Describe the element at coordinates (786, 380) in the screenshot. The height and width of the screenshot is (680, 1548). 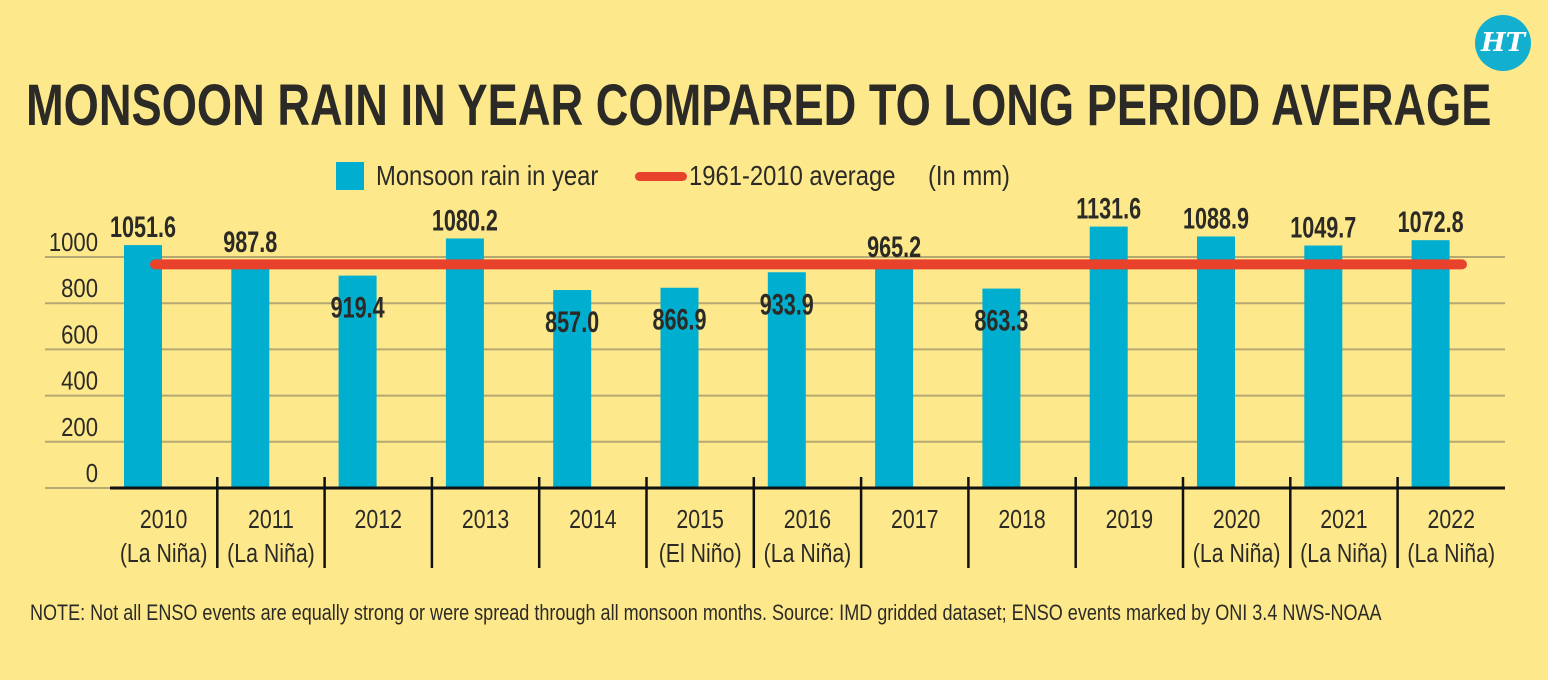
I see `bar-2016` at that location.